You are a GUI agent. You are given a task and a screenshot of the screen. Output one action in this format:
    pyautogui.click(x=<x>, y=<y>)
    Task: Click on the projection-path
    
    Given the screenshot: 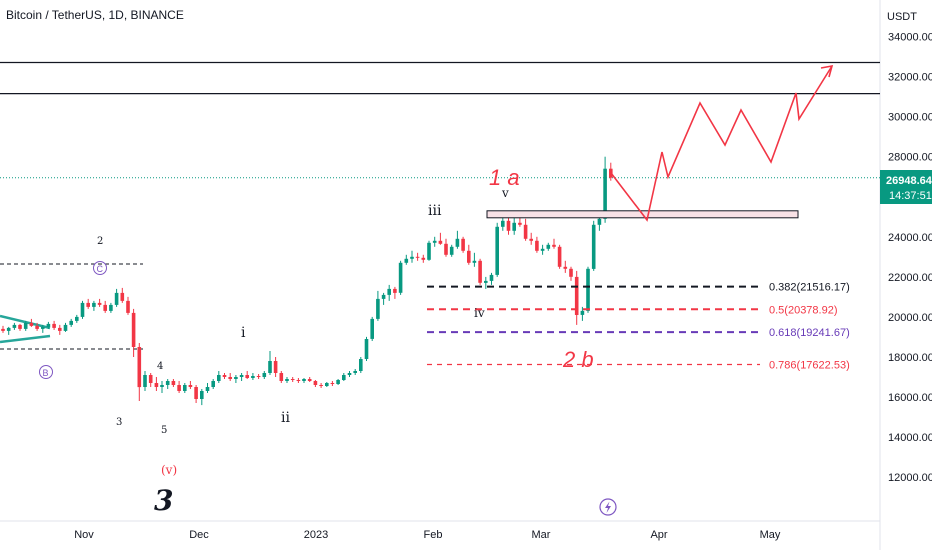 What is the action you would take?
    pyautogui.click(x=721, y=143)
    